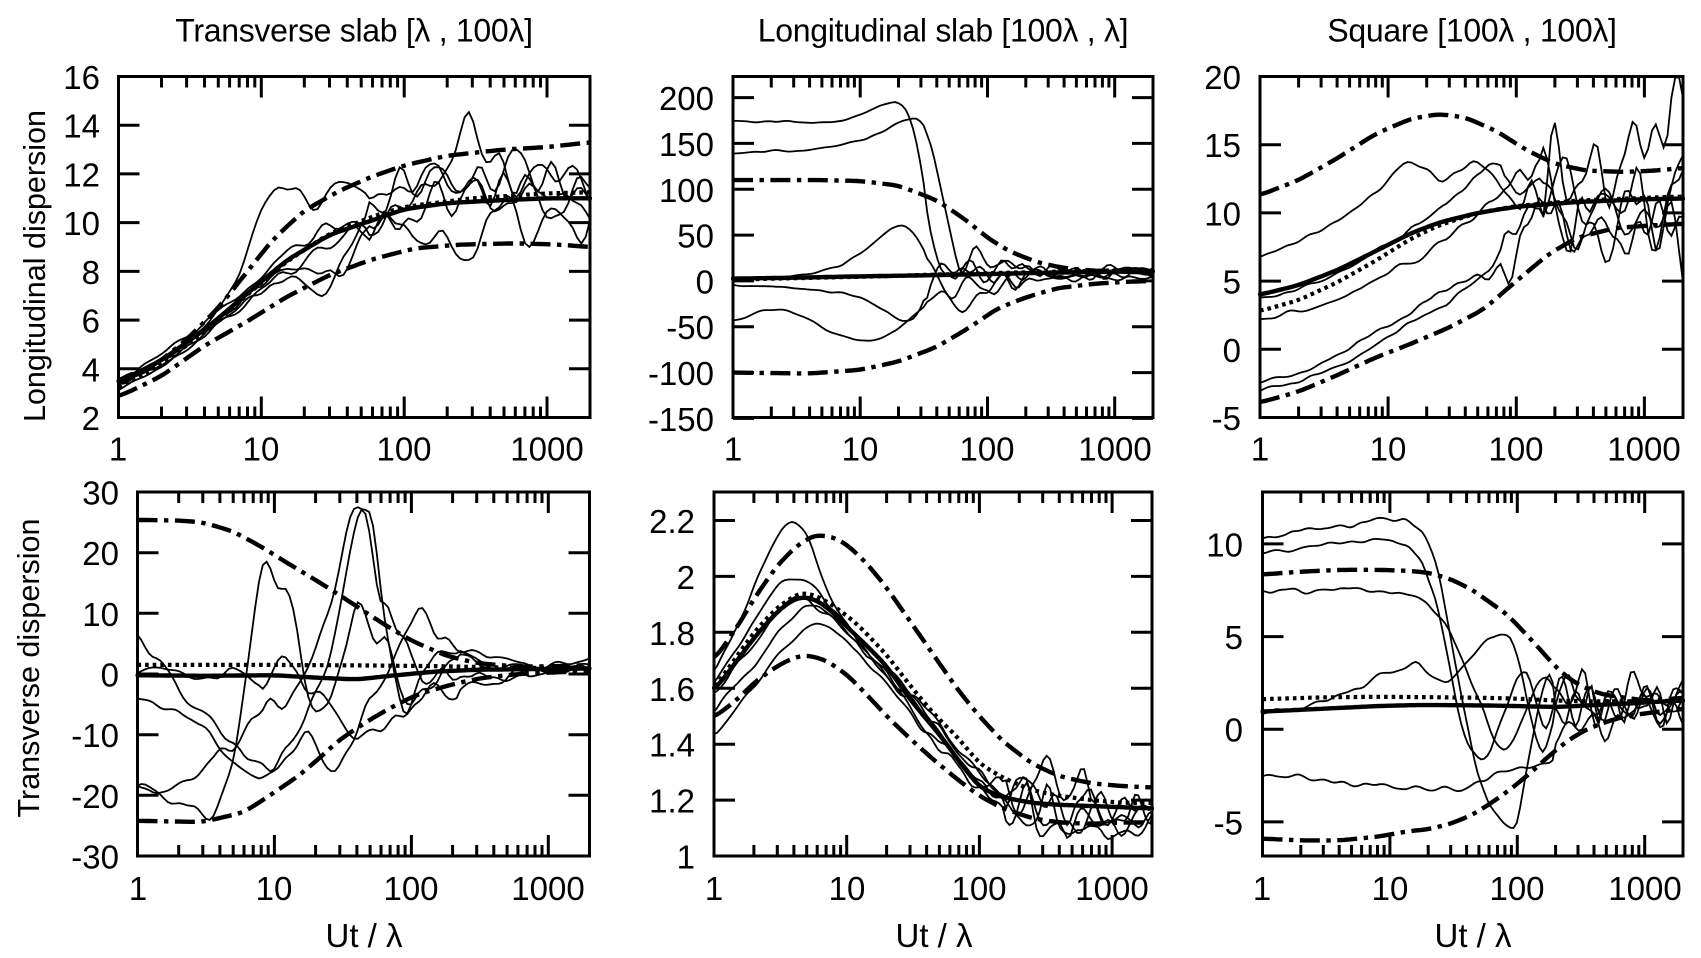  Describe the element at coordinates (100, 493) in the screenshot. I see `svg-text: 30` at that location.